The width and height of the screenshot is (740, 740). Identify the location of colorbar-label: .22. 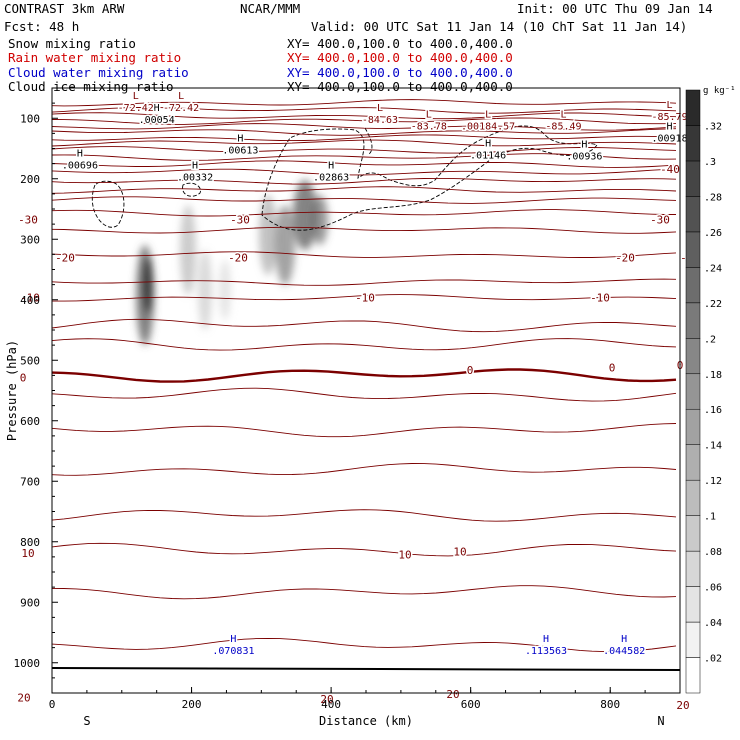
(713, 304).